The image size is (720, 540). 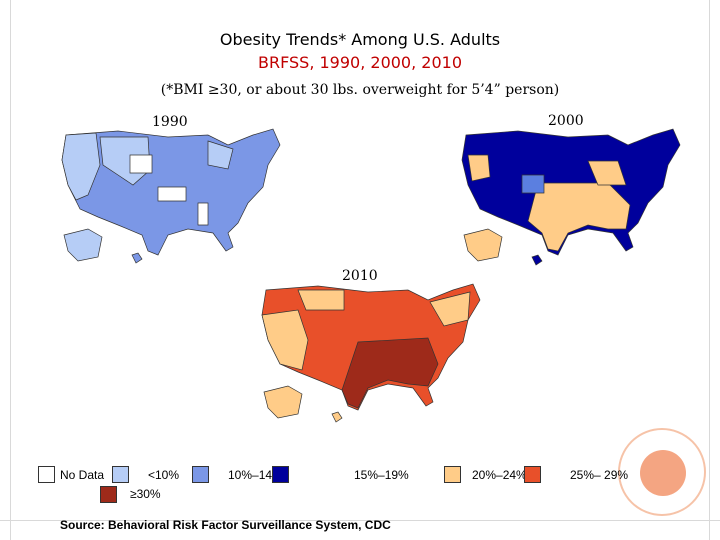 What do you see at coordinates (709, 270) in the screenshot?
I see `slide-frame-right` at bounding box center [709, 270].